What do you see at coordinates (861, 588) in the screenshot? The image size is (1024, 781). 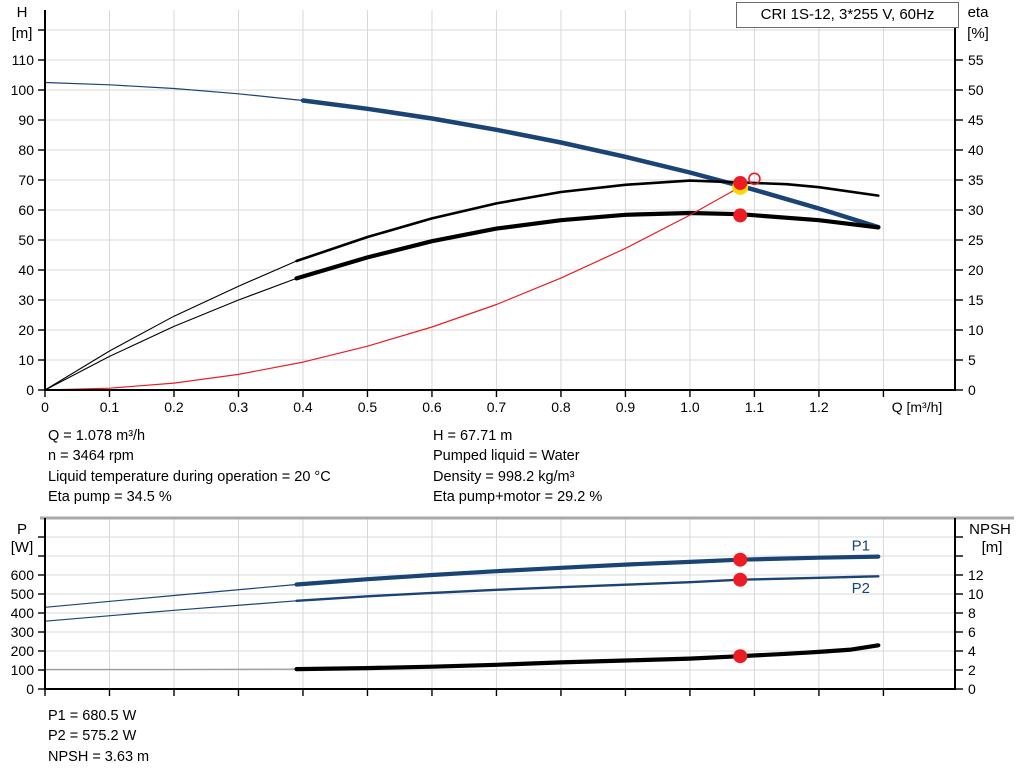 I see `p2-label: P2` at bounding box center [861, 588].